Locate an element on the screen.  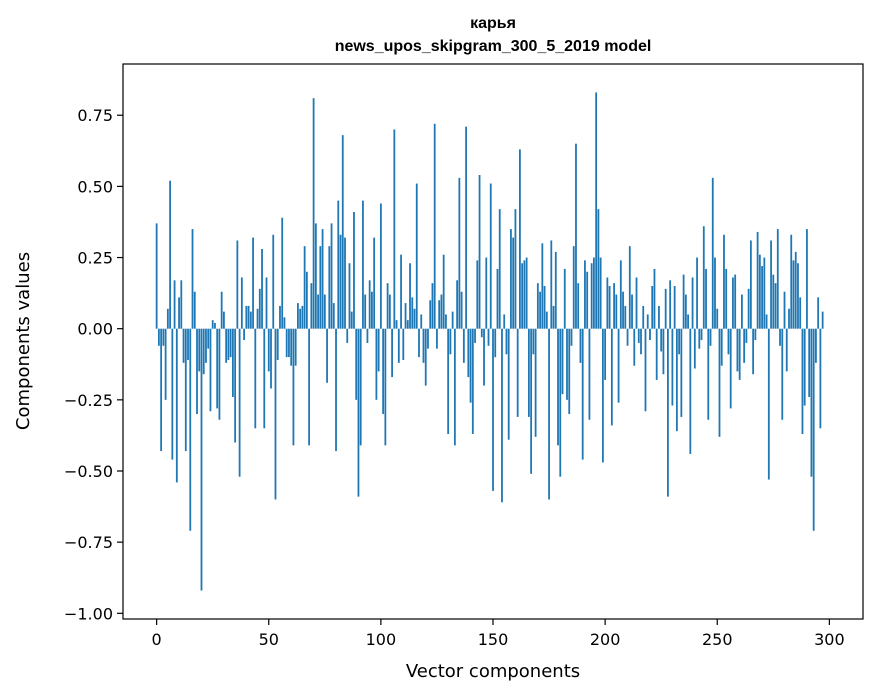
x-axis: 0 50 100 150 200 250 300 is located at coordinates (498, 634).